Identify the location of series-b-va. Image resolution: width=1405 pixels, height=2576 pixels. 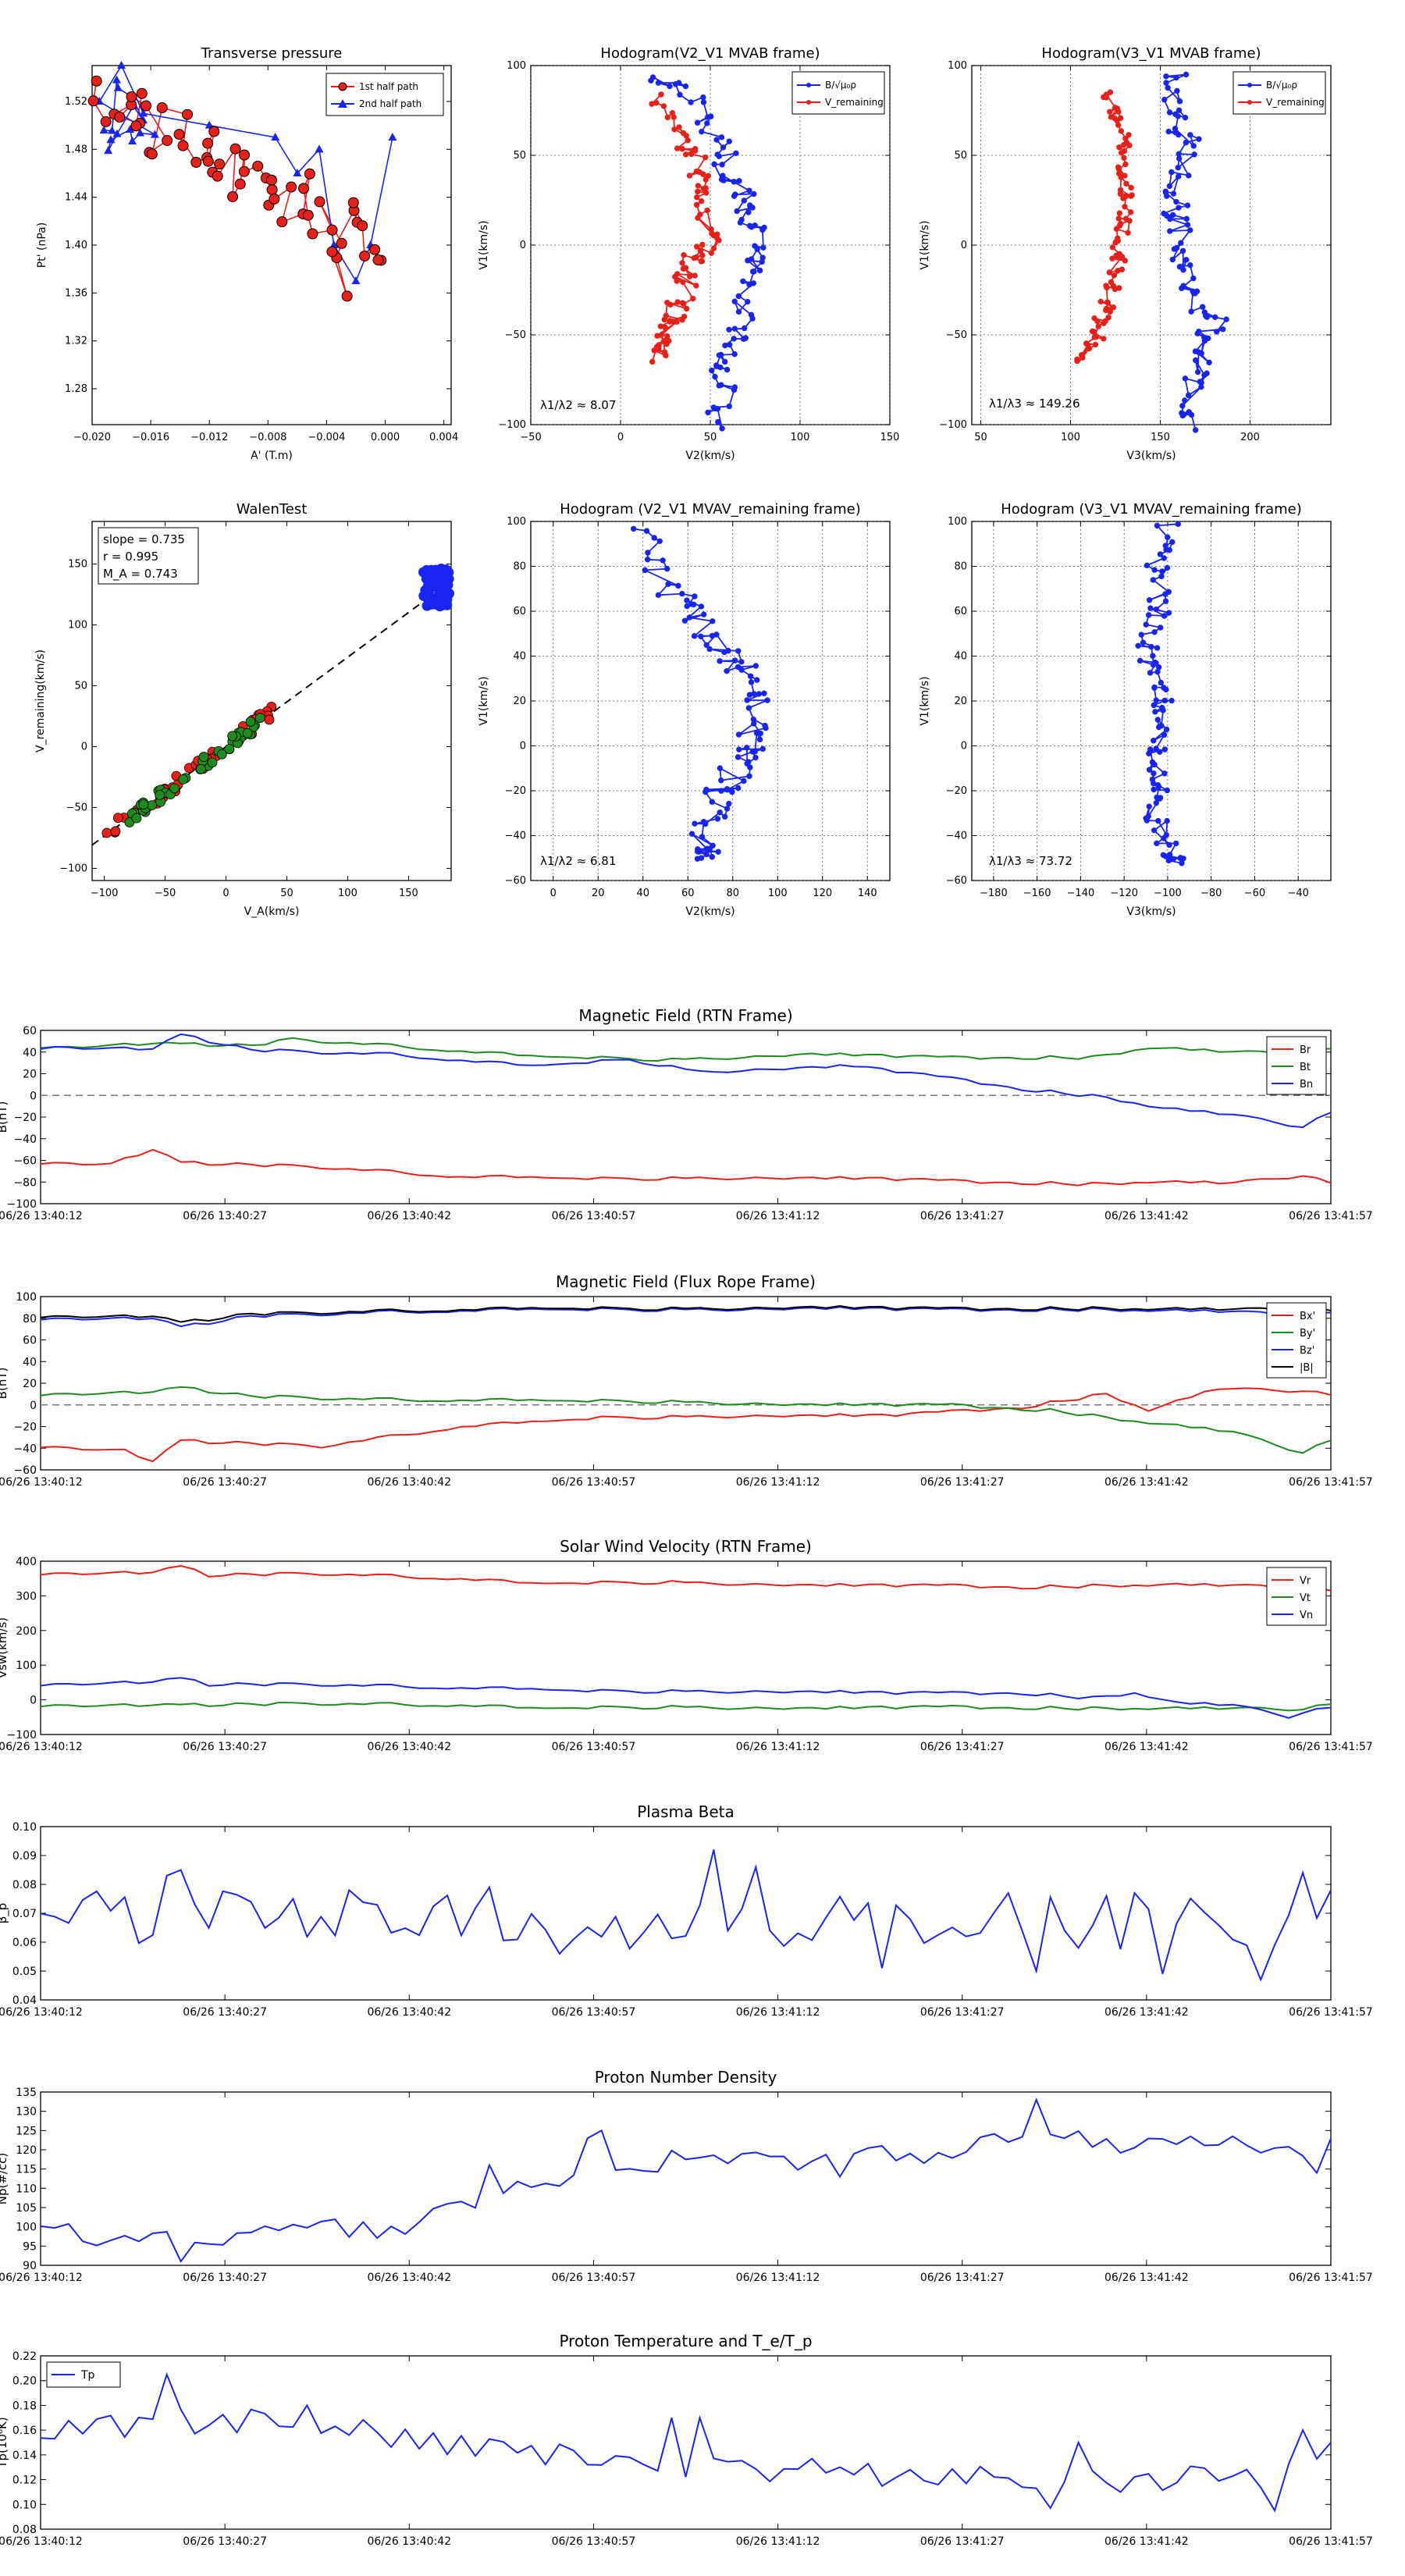
(1161, 693).